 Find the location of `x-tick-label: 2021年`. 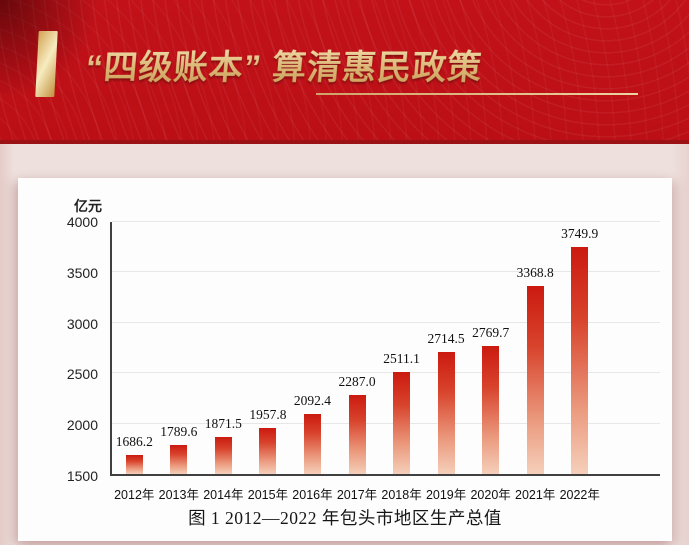

x-tick-label: 2021年 is located at coordinates (535, 495).